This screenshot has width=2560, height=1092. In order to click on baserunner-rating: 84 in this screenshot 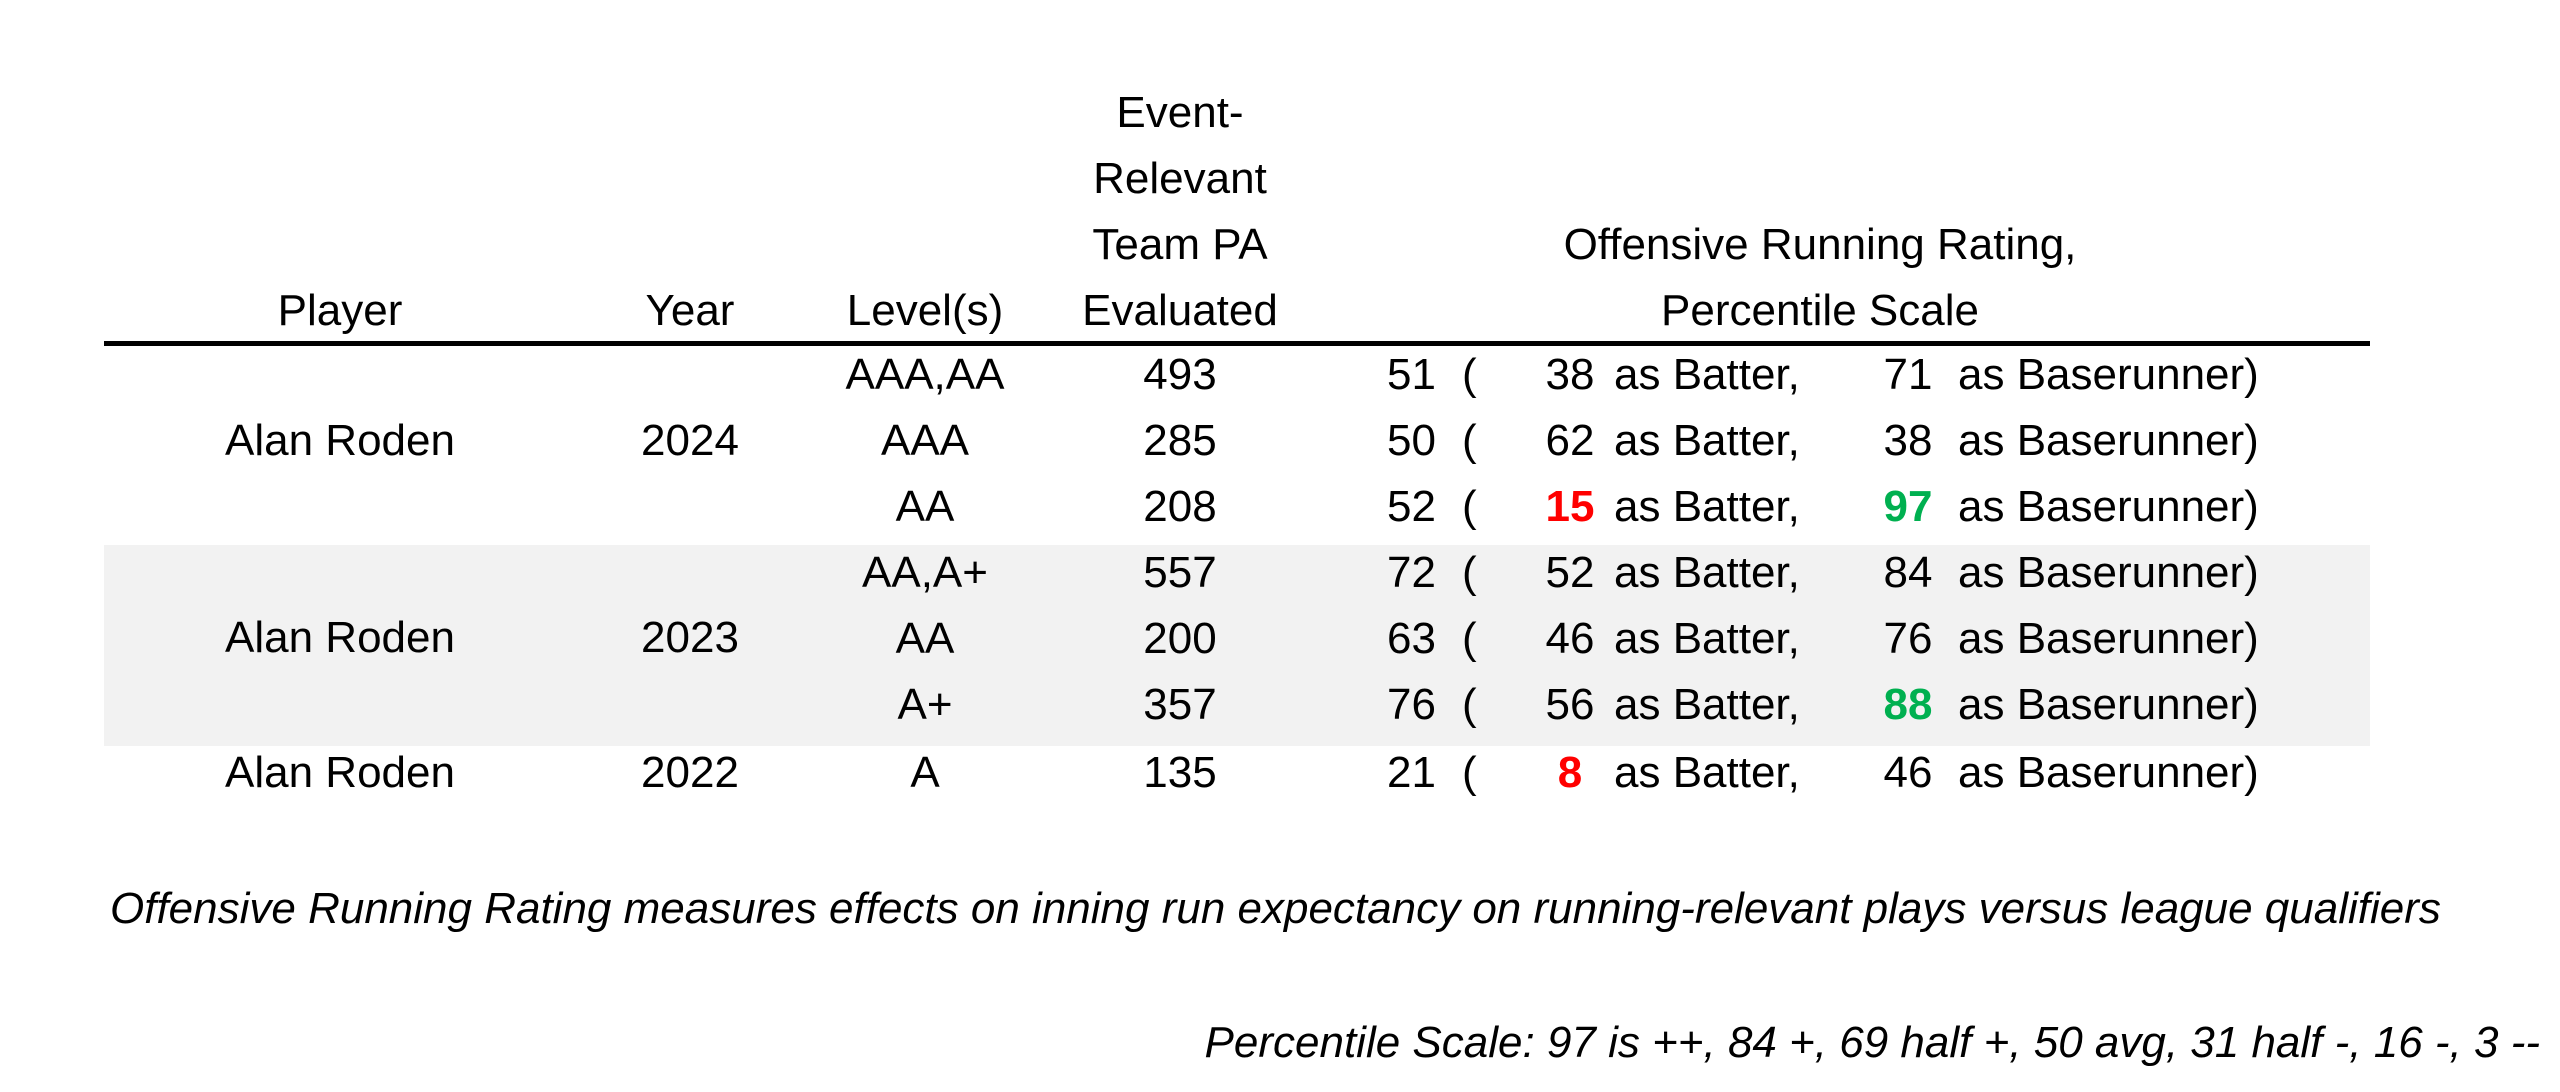, I will do `click(1908, 572)`.